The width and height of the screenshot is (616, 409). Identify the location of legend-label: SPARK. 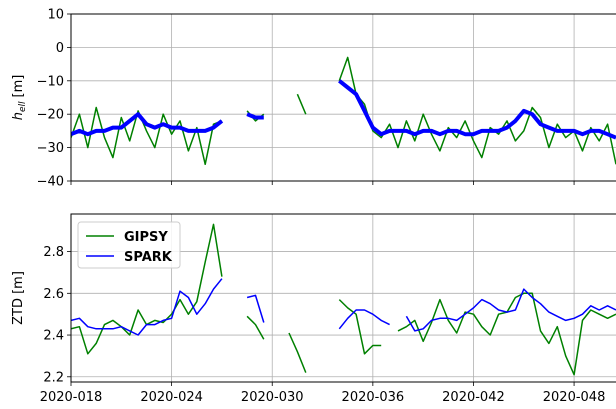
(148, 257).